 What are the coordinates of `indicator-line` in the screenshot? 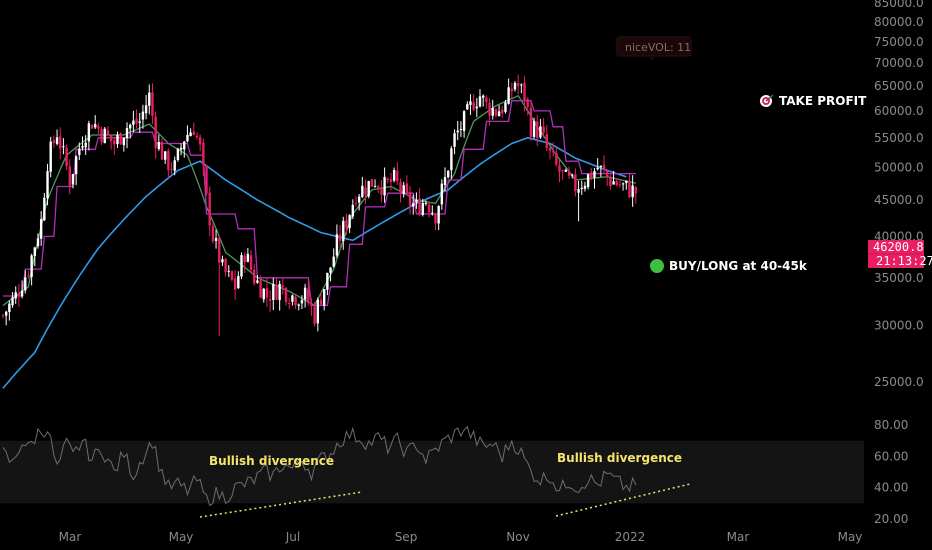 It's located at (319, 466).